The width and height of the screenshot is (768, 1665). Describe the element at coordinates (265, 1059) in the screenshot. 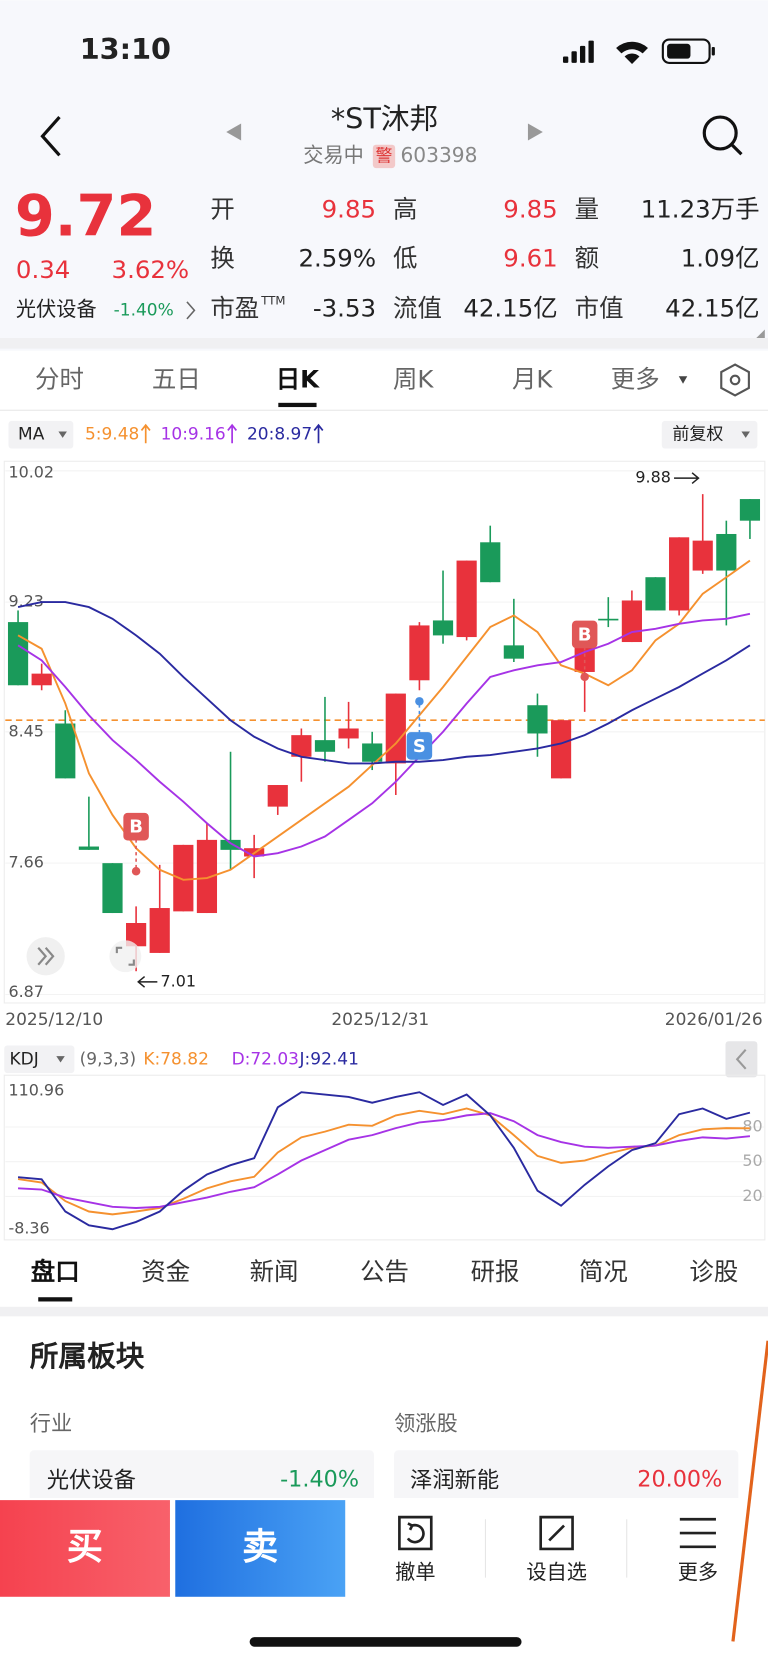

I see `kdj-label: D:72.03` at that location.